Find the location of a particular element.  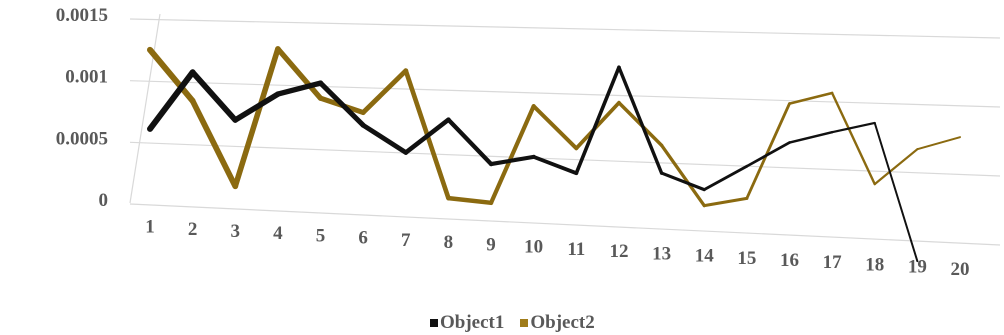

x-tick-label: 7 is located at coordinates (406, 240).